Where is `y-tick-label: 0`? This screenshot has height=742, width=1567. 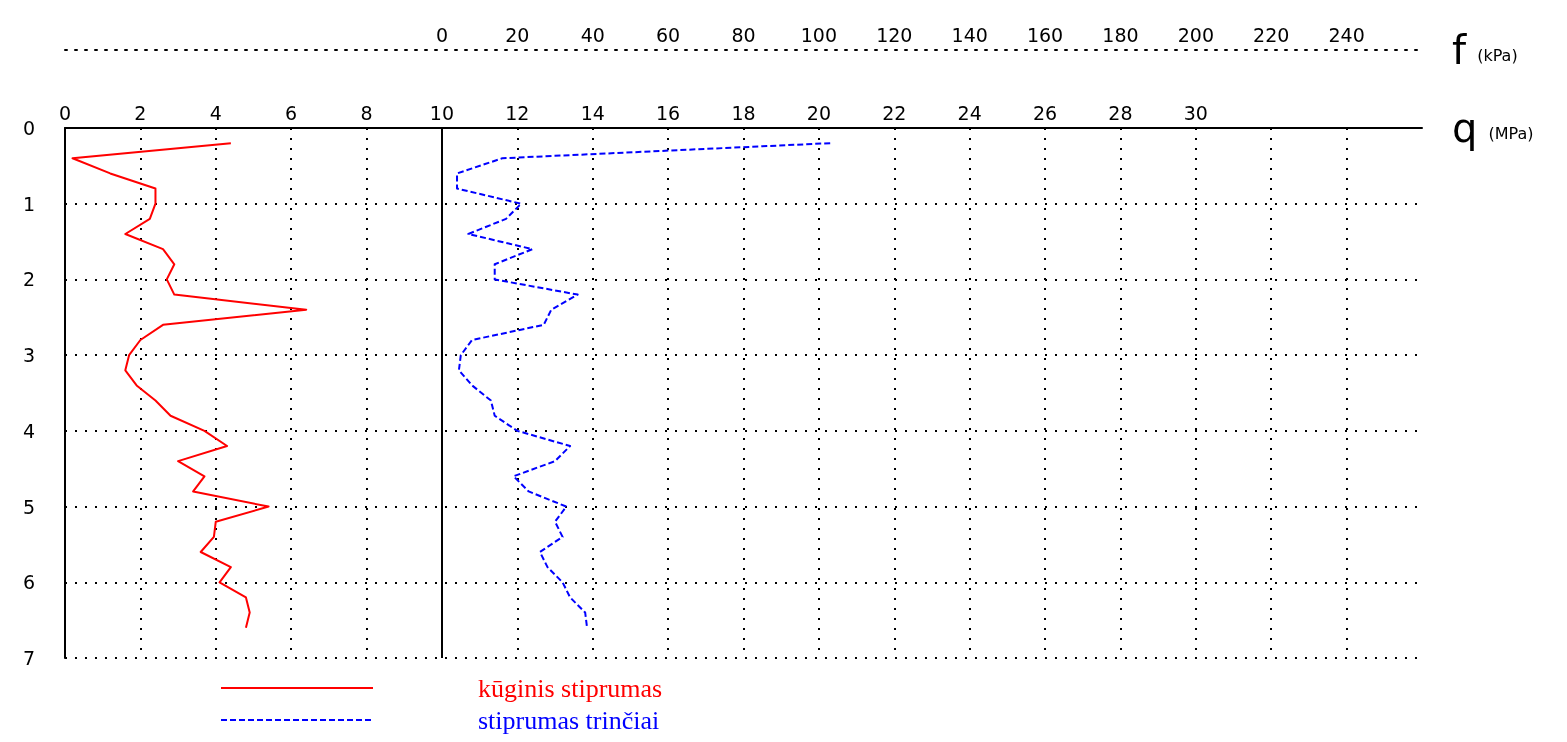
y-tick-label: 0 is located at coordinates (28, 128).